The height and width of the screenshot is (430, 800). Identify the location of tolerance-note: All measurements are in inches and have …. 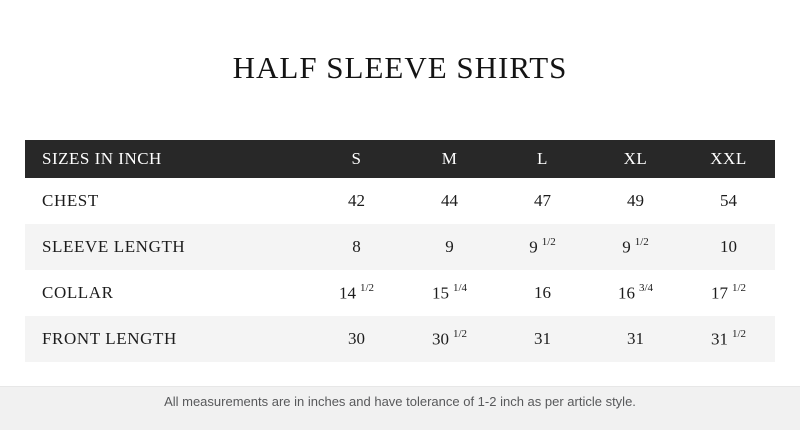
(400, 401).